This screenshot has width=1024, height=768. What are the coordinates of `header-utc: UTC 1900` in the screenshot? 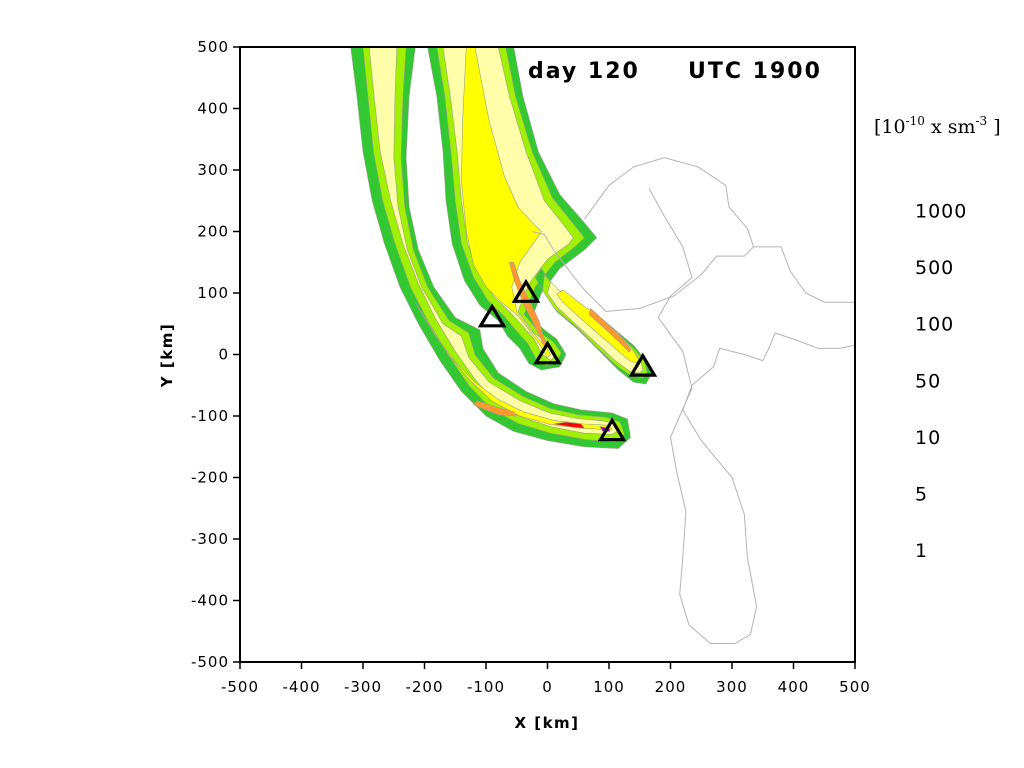 It's located at (755, 71).